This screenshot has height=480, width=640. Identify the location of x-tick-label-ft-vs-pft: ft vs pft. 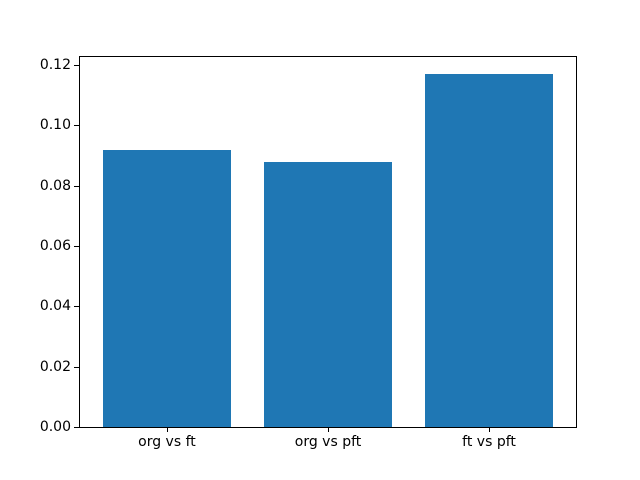
(489, 442).